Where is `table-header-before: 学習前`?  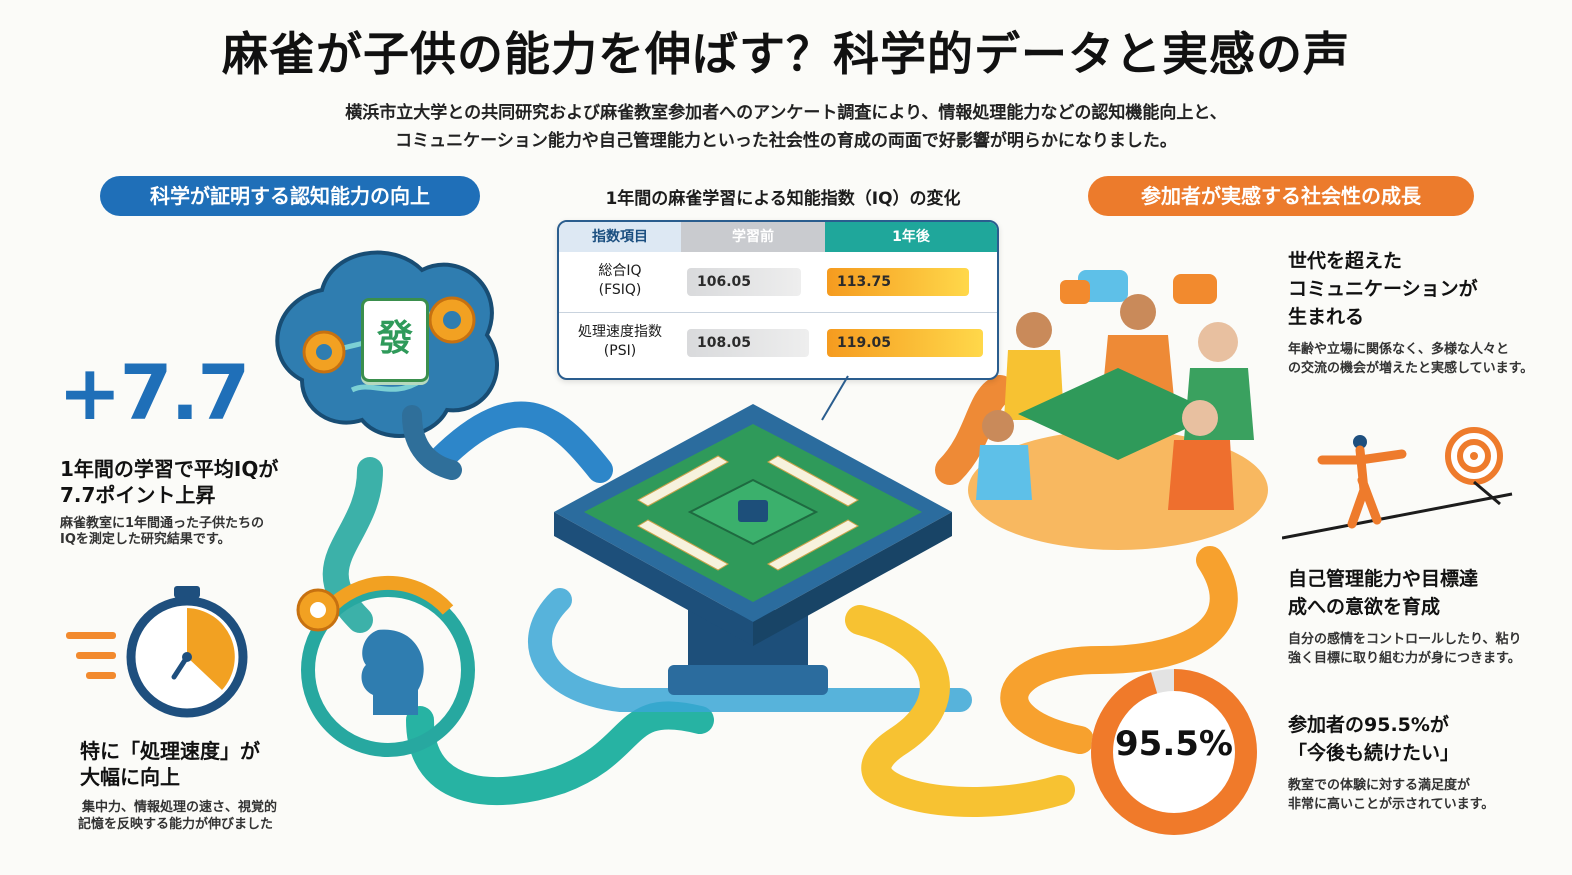 table-header-before: 学習前 is located at coordinates (753, 237).